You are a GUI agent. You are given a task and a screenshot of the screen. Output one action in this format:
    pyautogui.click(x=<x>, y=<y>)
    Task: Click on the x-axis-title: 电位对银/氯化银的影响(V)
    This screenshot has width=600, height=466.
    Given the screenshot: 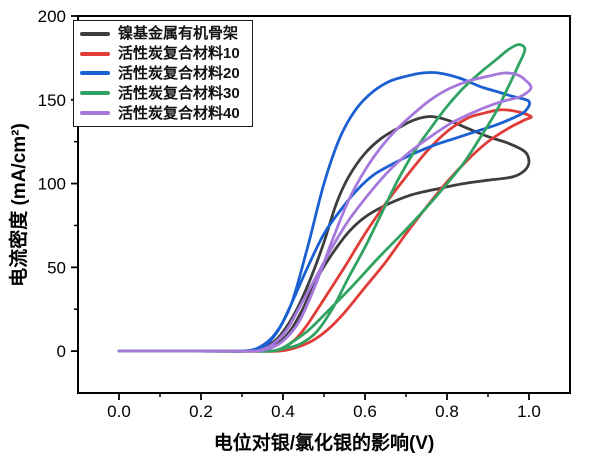 What is the action you would take?
    pyautogui.click(x=324, y=442)
    